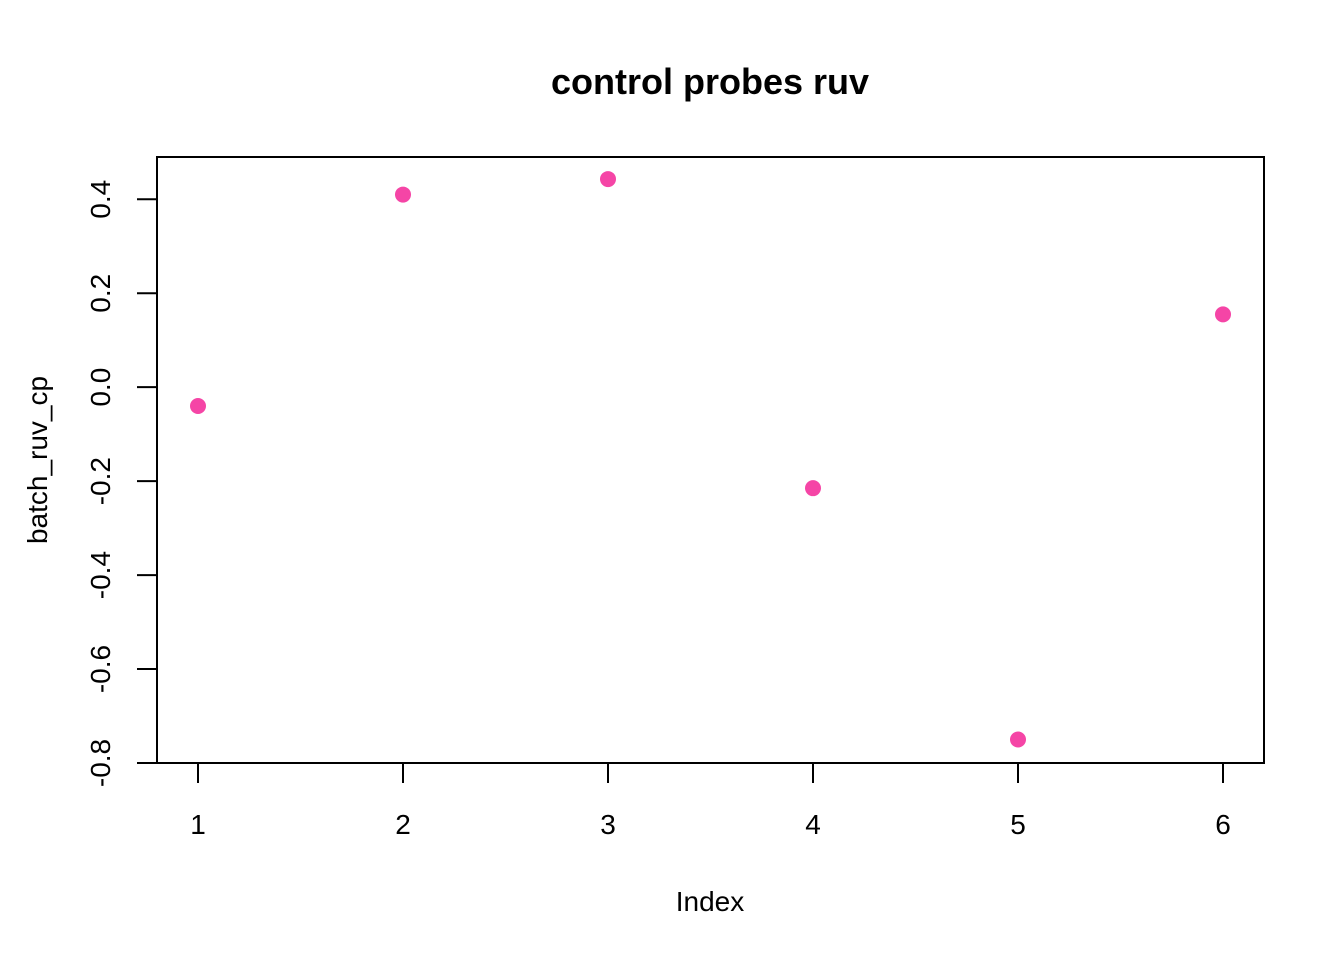 Image resolution: width=1344 pixels, height=960 pixels. Describe the element at coordinates (1223, 824) in the screenshot. I see `x-tick-label: 6` at that location.